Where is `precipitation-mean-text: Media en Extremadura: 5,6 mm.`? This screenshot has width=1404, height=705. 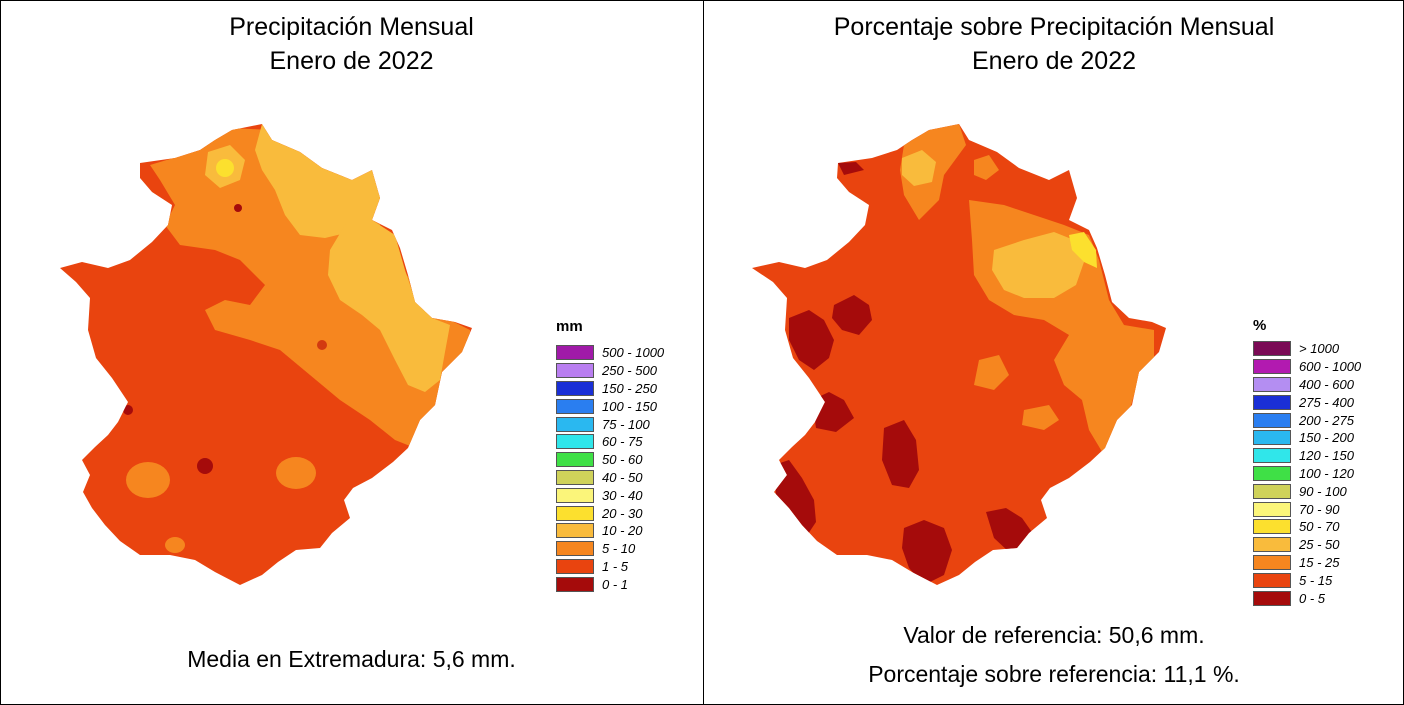 precipitation-mean-text: Media en Extremadura: 5,6 mm. is located at coordinates (351, 659).